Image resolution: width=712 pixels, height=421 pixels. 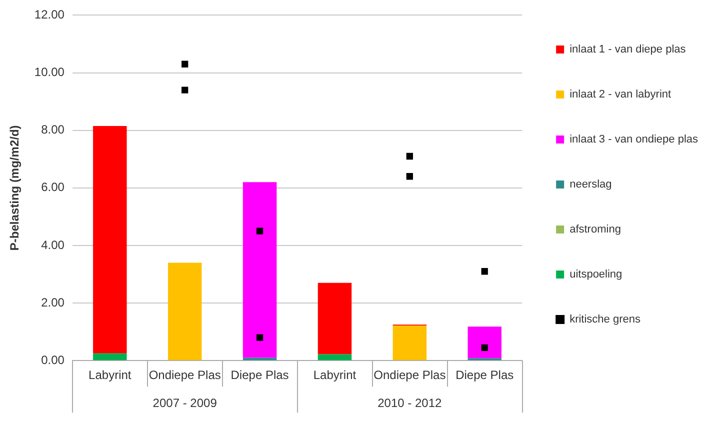 I want to click on y-tick-label: 10.00, so click(x=49, y=72).